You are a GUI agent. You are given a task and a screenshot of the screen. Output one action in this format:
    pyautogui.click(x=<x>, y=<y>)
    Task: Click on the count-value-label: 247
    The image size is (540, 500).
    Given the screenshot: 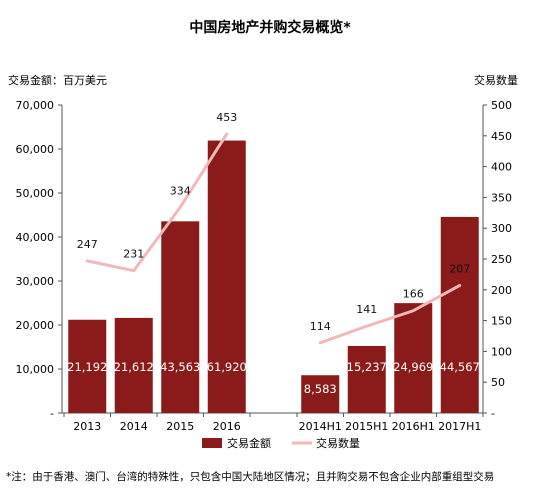 What is the action you would take?
    pyautogui.click(x=87, y=244)
    